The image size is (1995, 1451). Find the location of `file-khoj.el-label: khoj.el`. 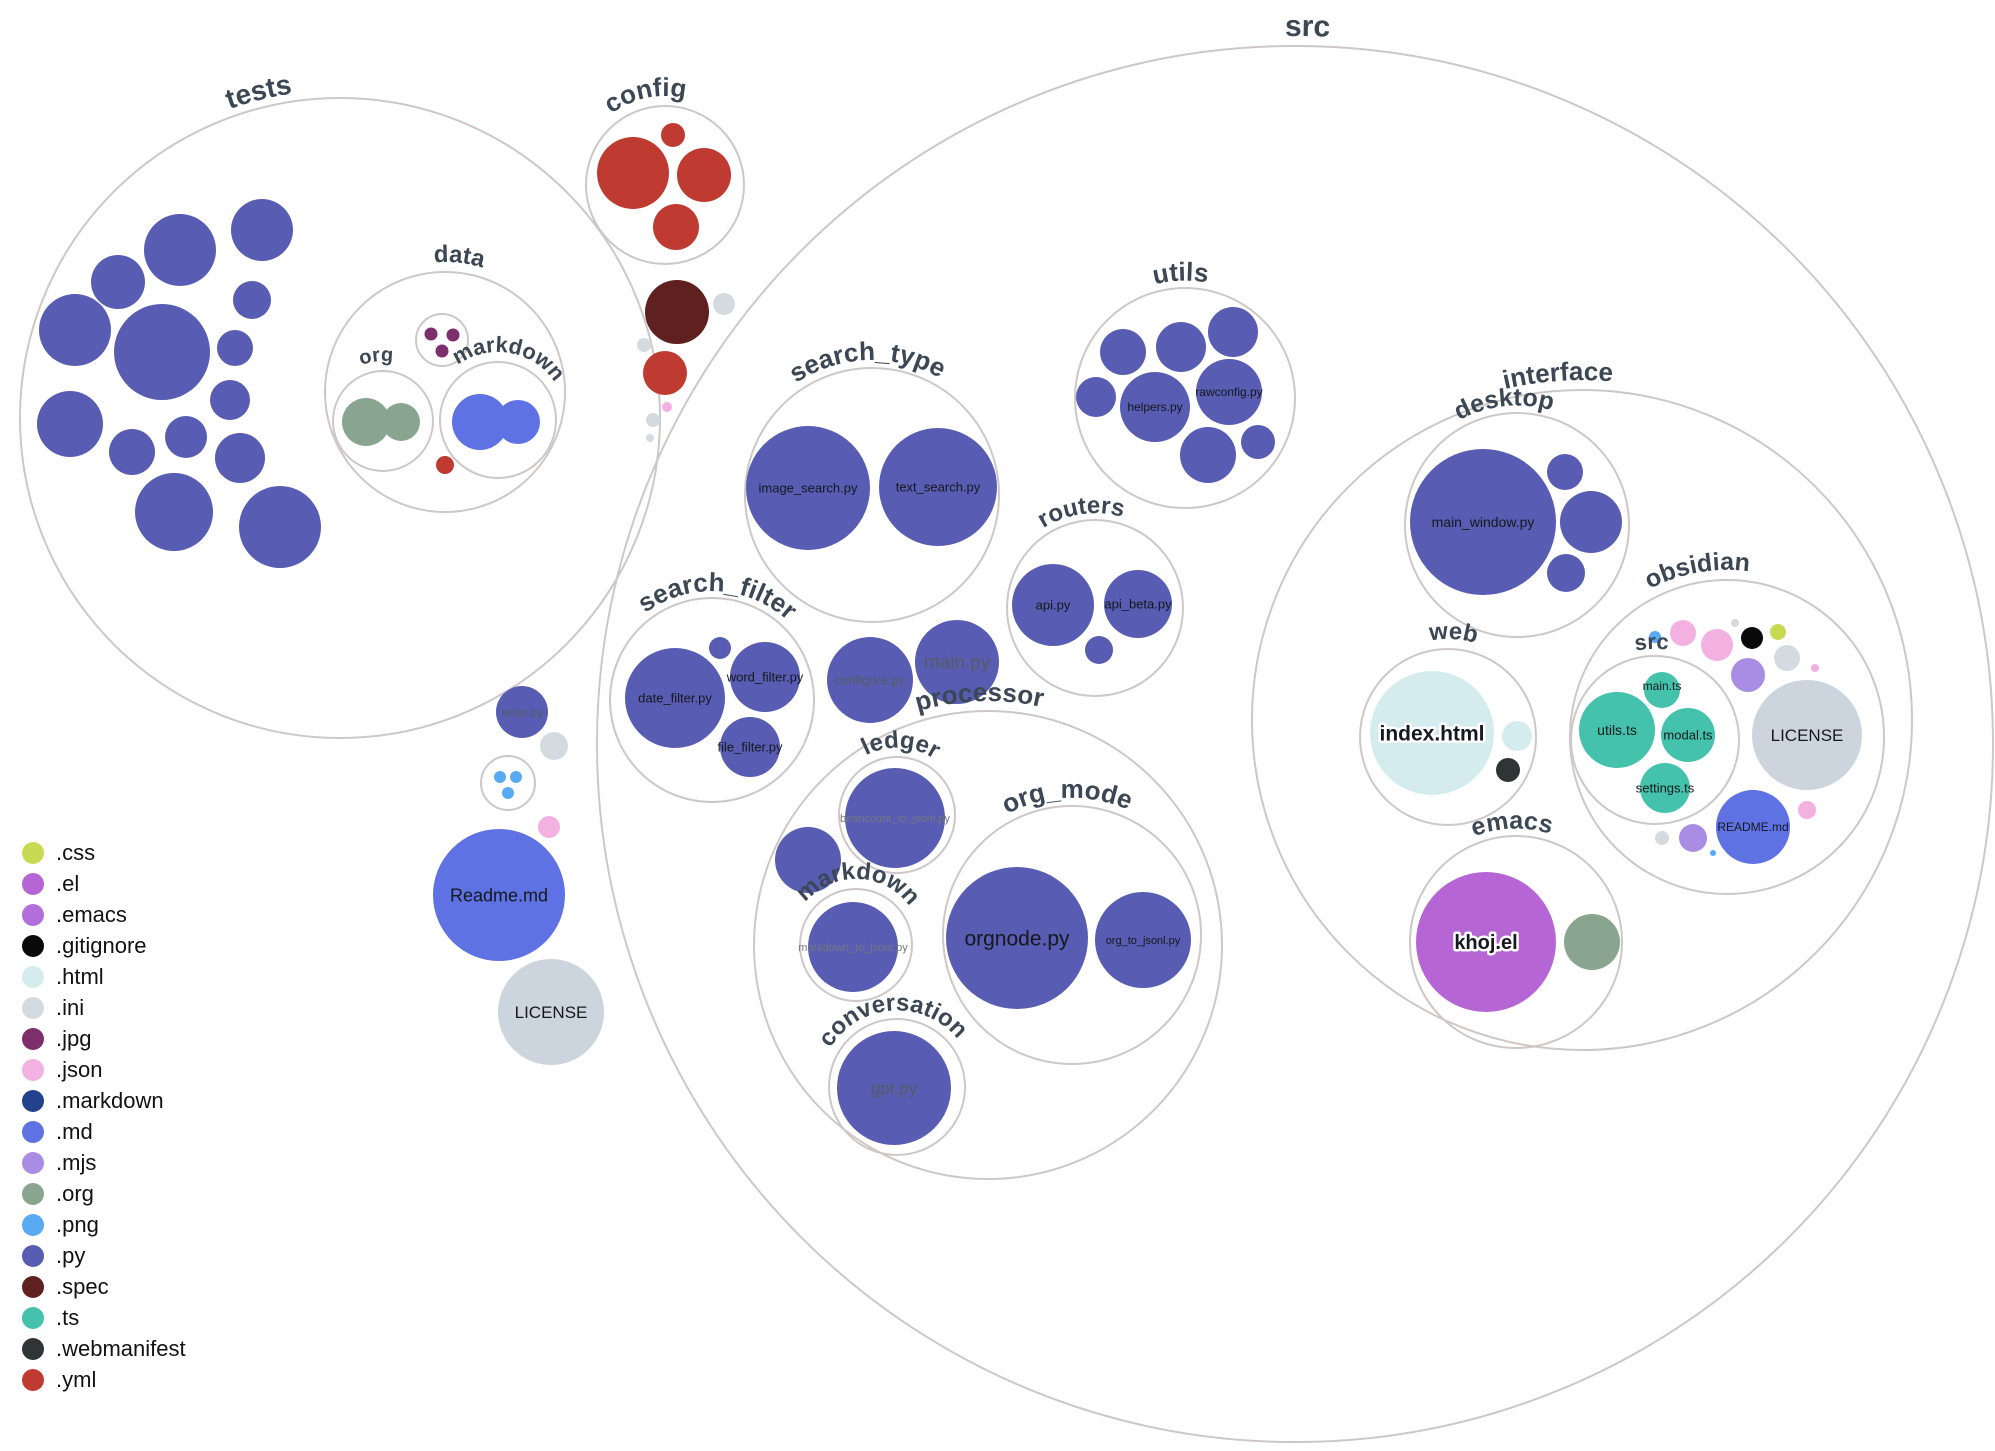

file-khoj.el-label: khoj.el is located at coordinates (1485, 943).